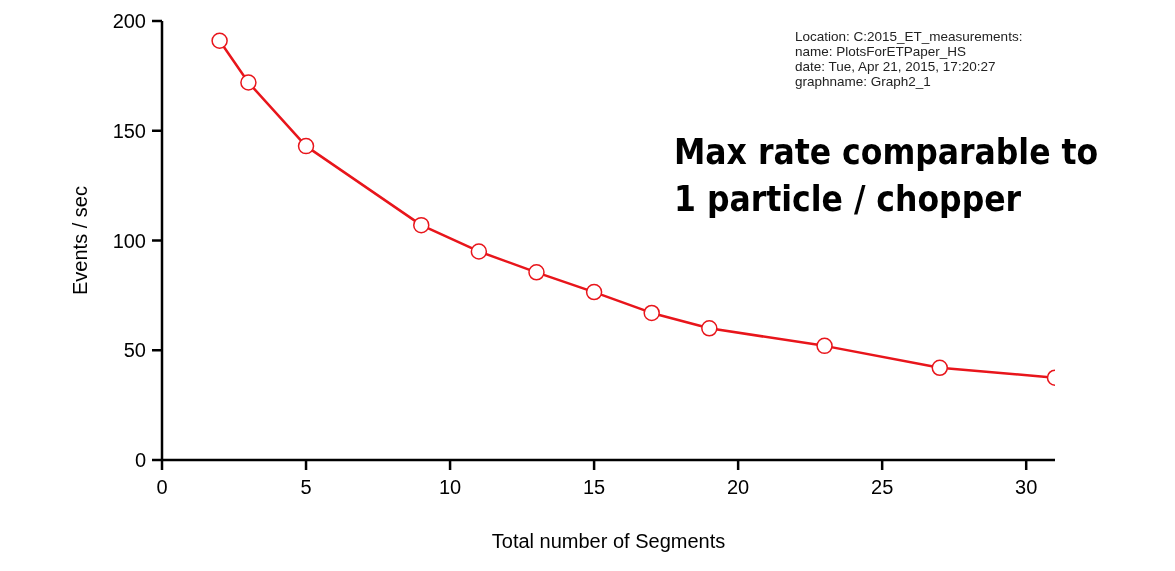 This screenshot has height=571, width=1175. What do you see at coordinates (162, 487) in the screenshot?
I see `x-tick-label: 0` at bounding box center [162, 487].